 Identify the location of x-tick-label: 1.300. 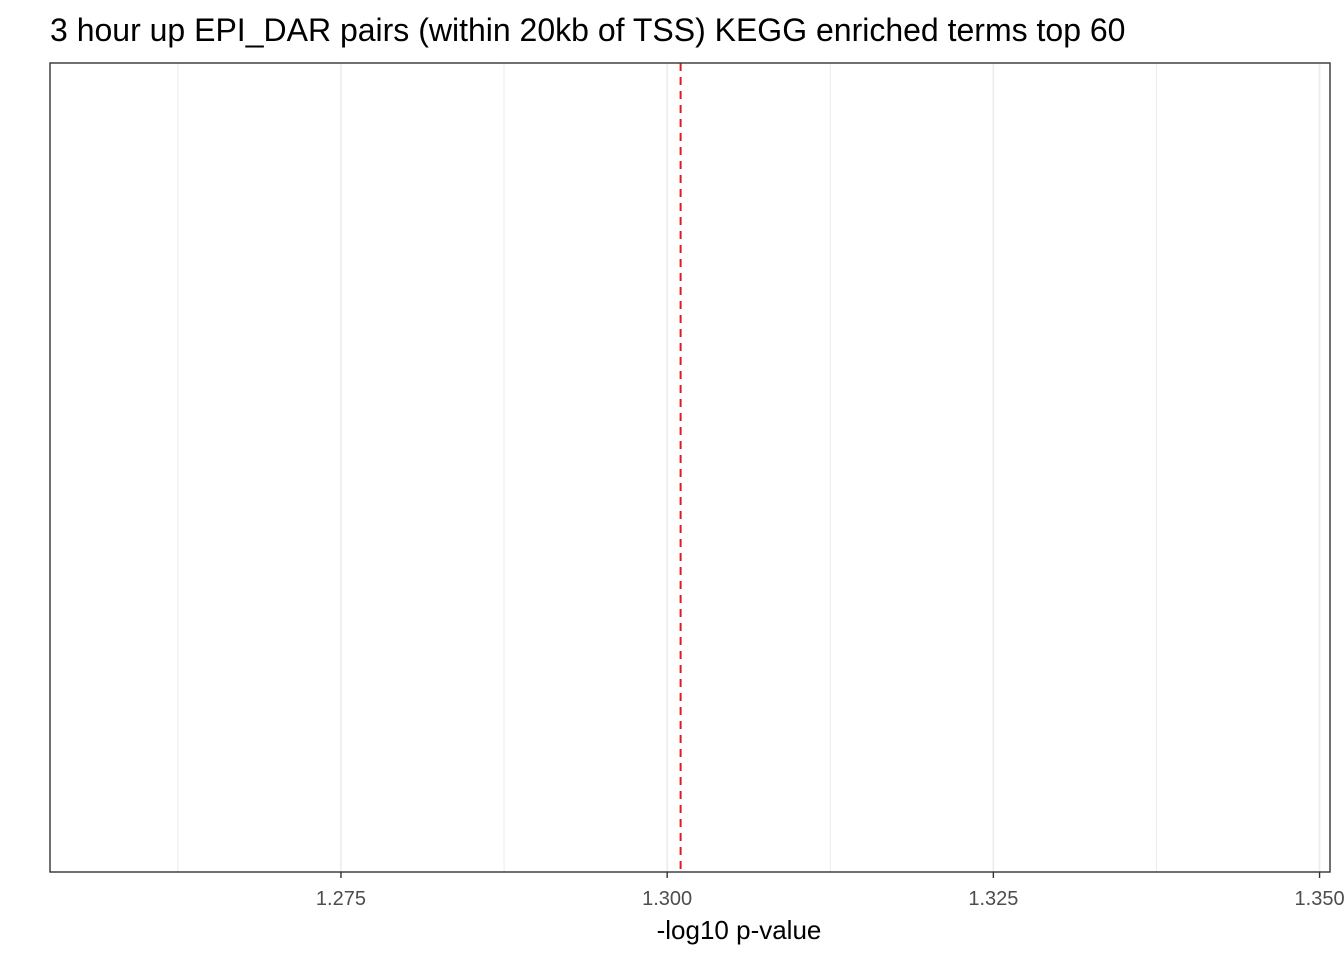
(667, 899).